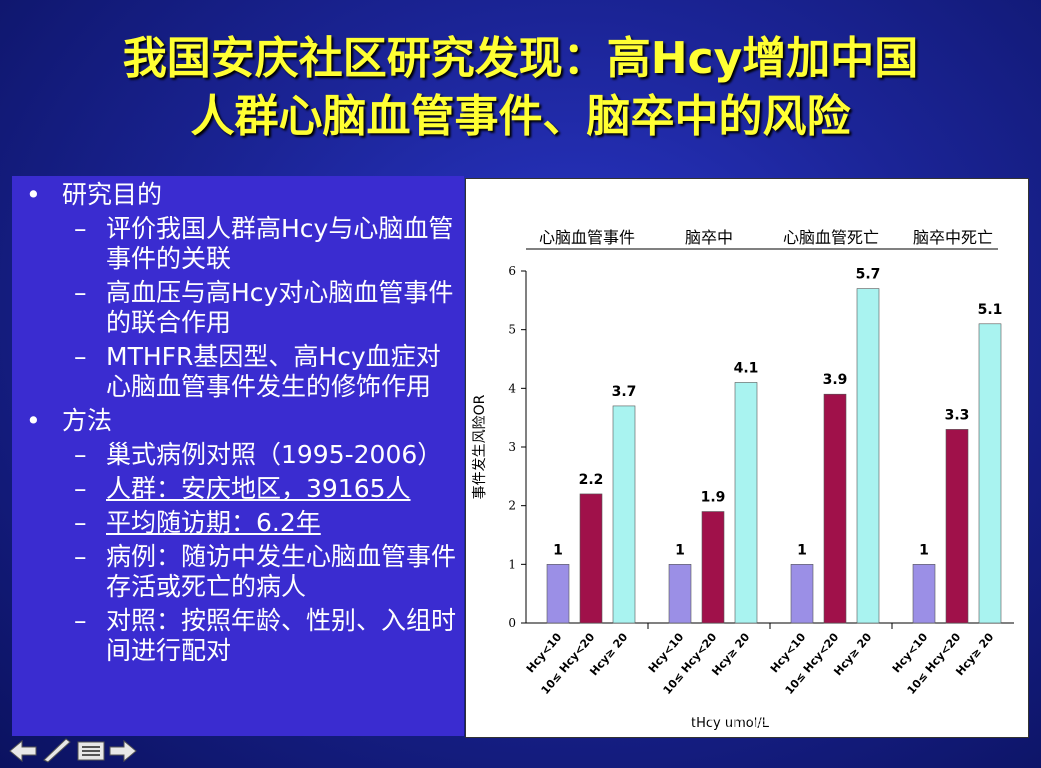 Image resolution: width=1041 pixels, height=768 pixels. What do you see at coordinates (512, 623) in the screenshot?
I see `y-tick-label: 0` at bounding box center [512, 623].